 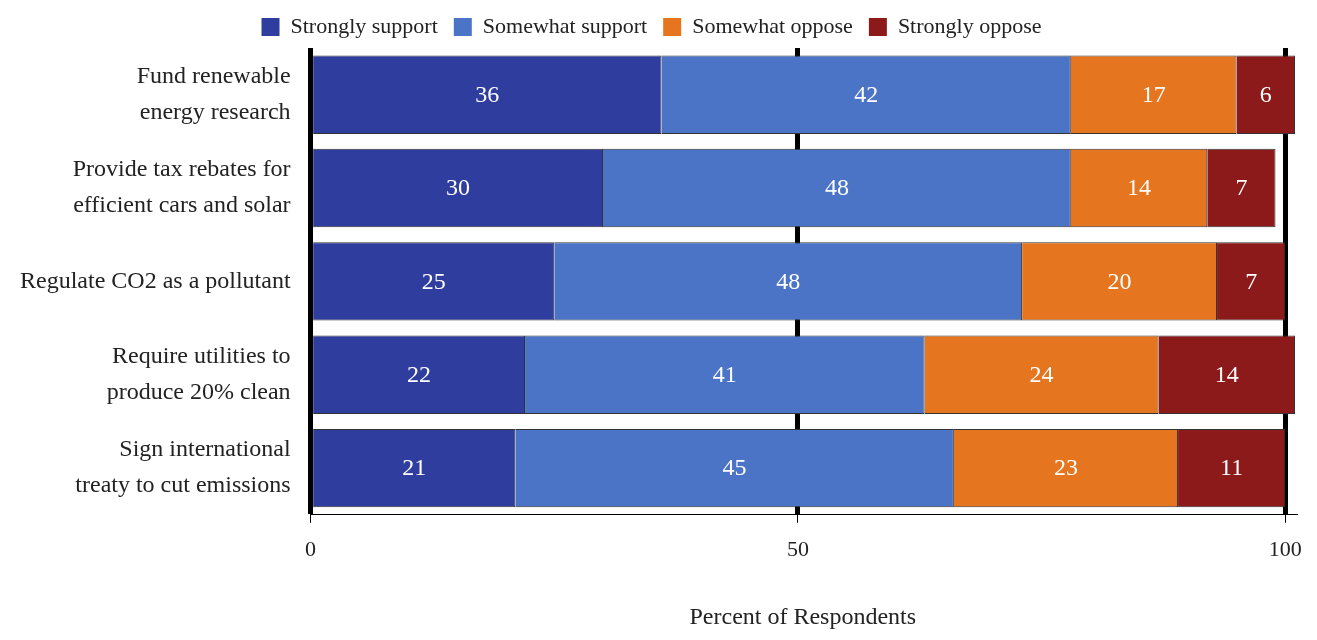 What do you see at coordinates (724, 374) in the screenshot?
I see `data-label: 41` at bounding box center [724, 374].